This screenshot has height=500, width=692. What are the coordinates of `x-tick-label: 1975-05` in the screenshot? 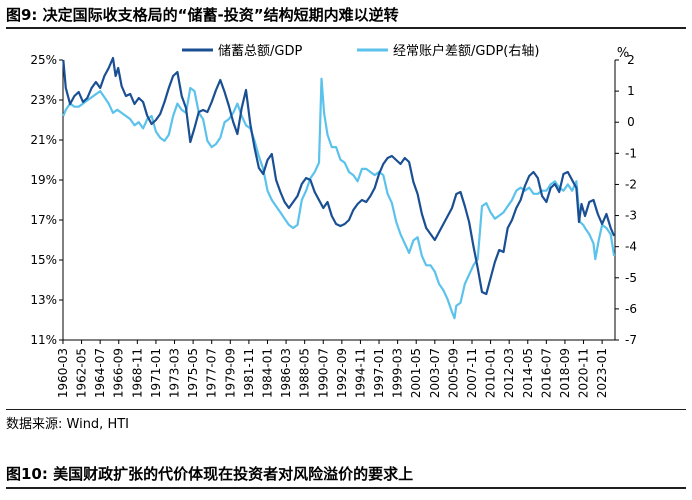 It's located at (193, 373).